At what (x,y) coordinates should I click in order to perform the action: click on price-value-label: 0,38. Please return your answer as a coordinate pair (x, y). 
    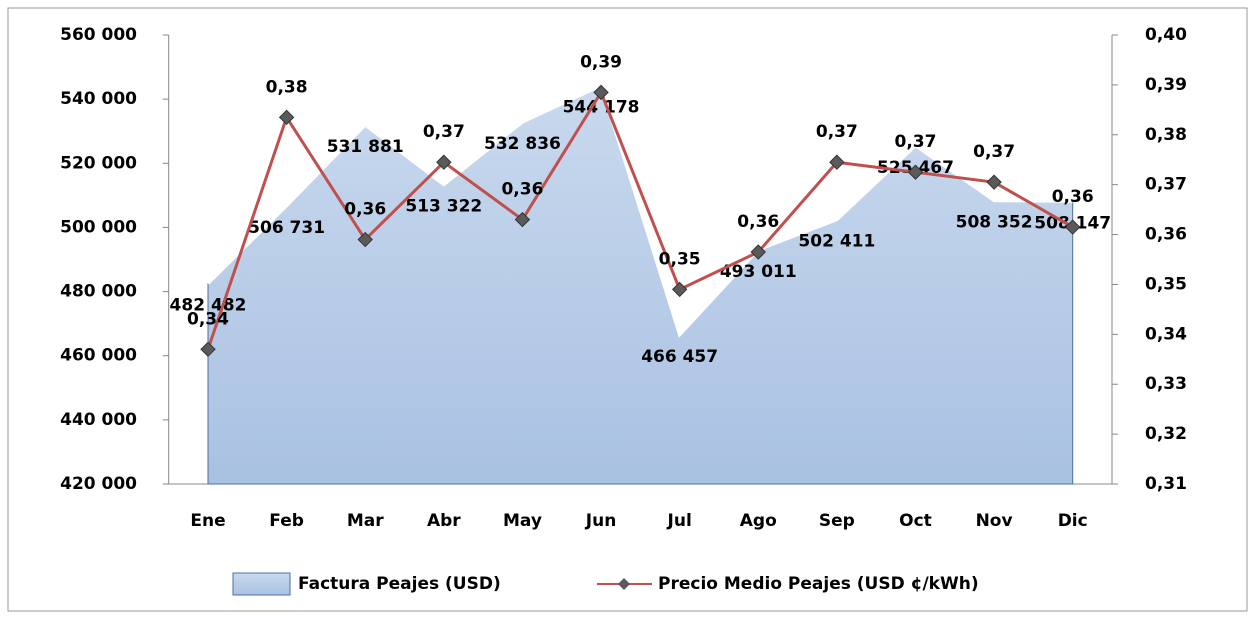
    Looking at the image, I should click on (287, 87).